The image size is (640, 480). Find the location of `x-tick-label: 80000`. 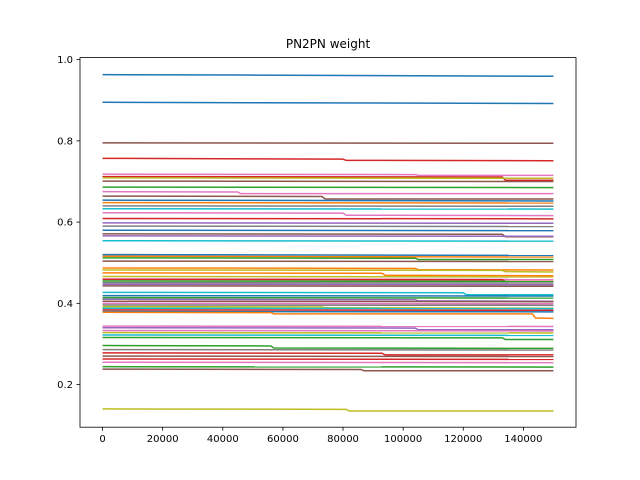

x-tick-label: 80000 is located at coordinates (343, 439).